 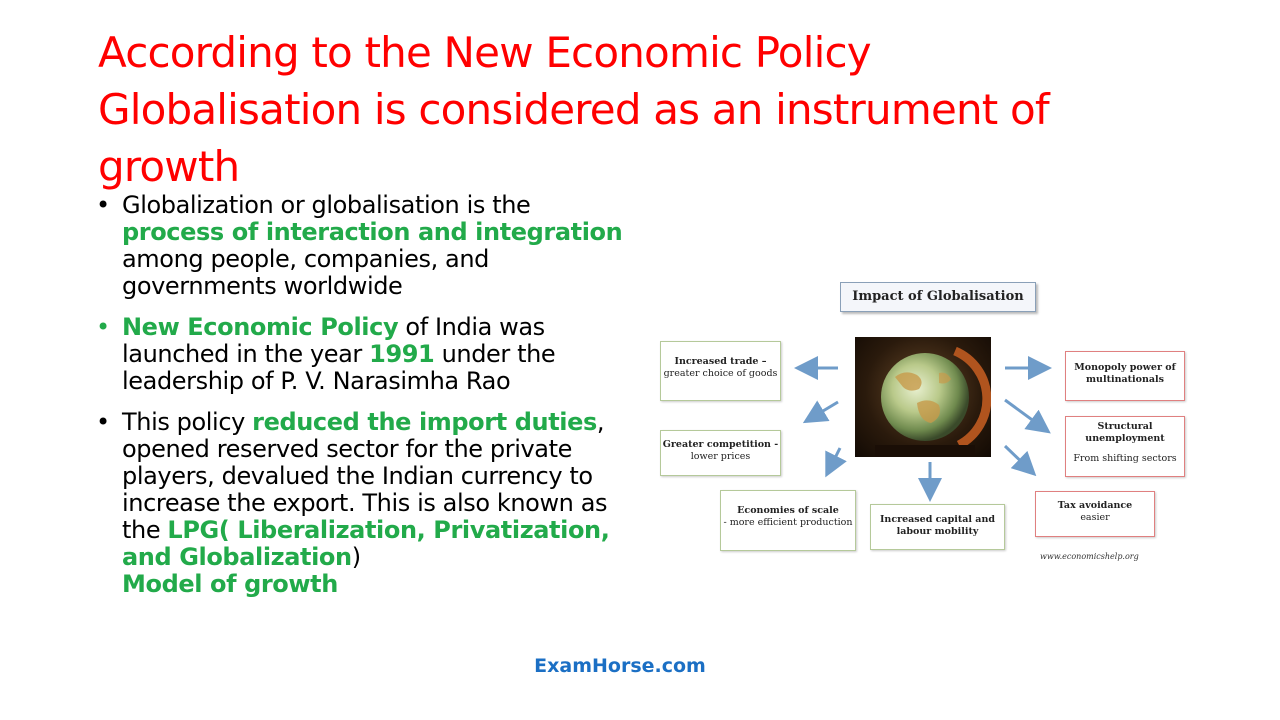 I want to click on globe-image, so click(x=923, y=397).